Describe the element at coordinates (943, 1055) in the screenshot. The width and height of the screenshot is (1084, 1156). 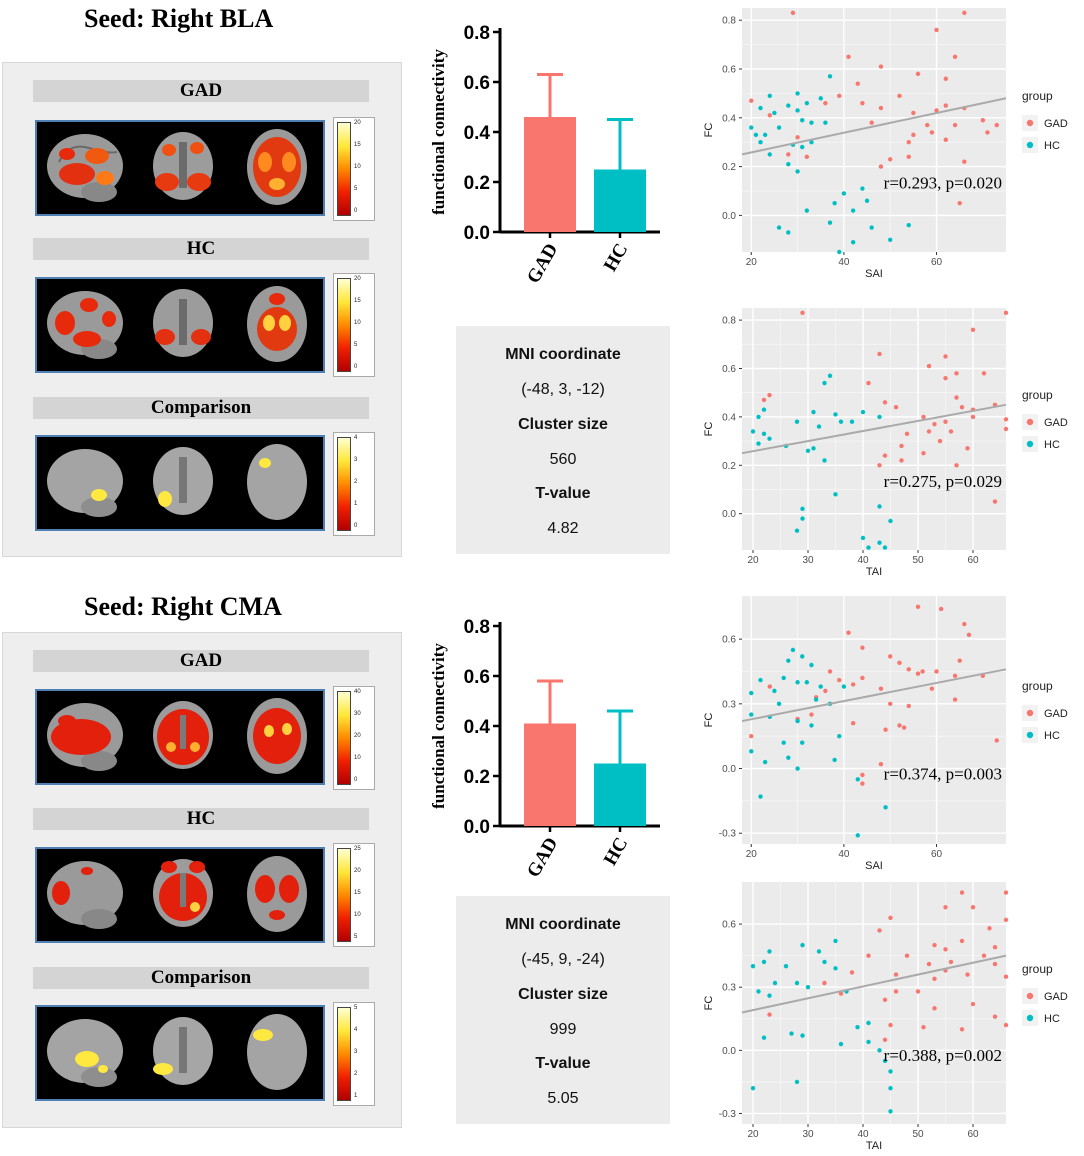
I see `correlation-annotation: r=0.388, p=0.002` at that location.